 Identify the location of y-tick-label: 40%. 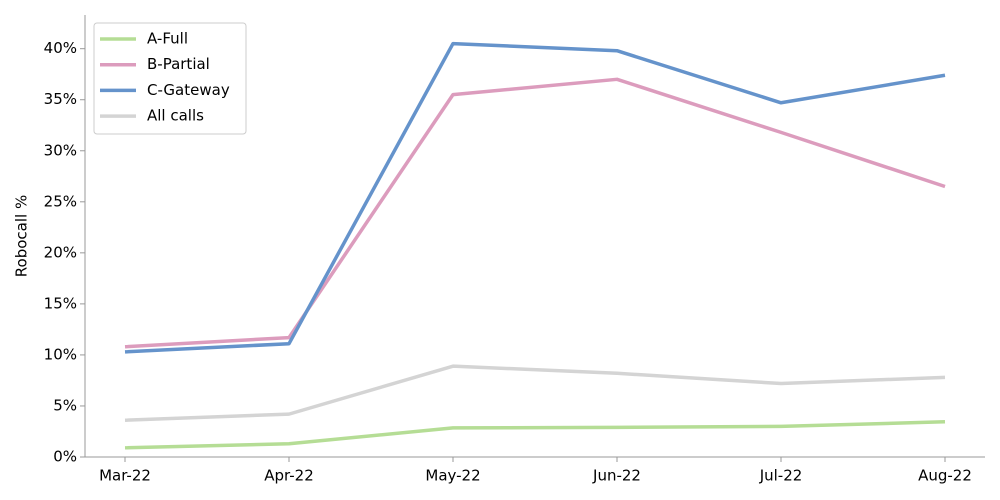
(60, 48).